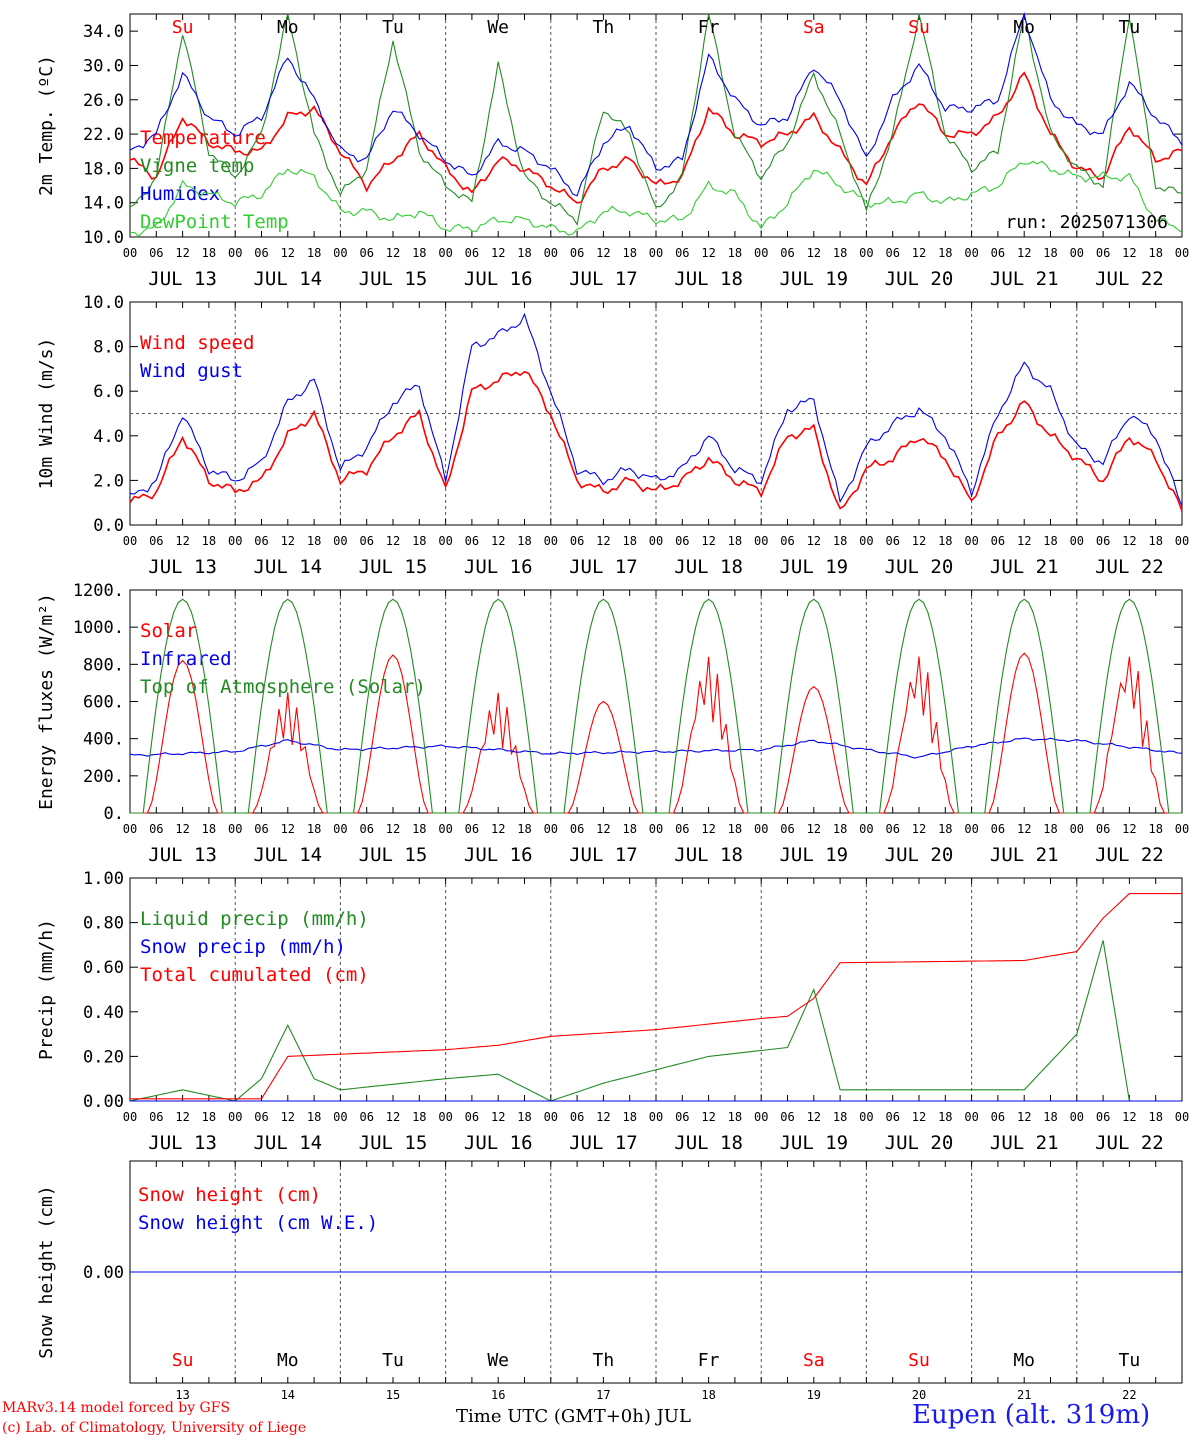  What do you see at coordinates (108, 348) in the screenshot?
I see `y-tick-label: 8.0` at bounding box center [108, 348].